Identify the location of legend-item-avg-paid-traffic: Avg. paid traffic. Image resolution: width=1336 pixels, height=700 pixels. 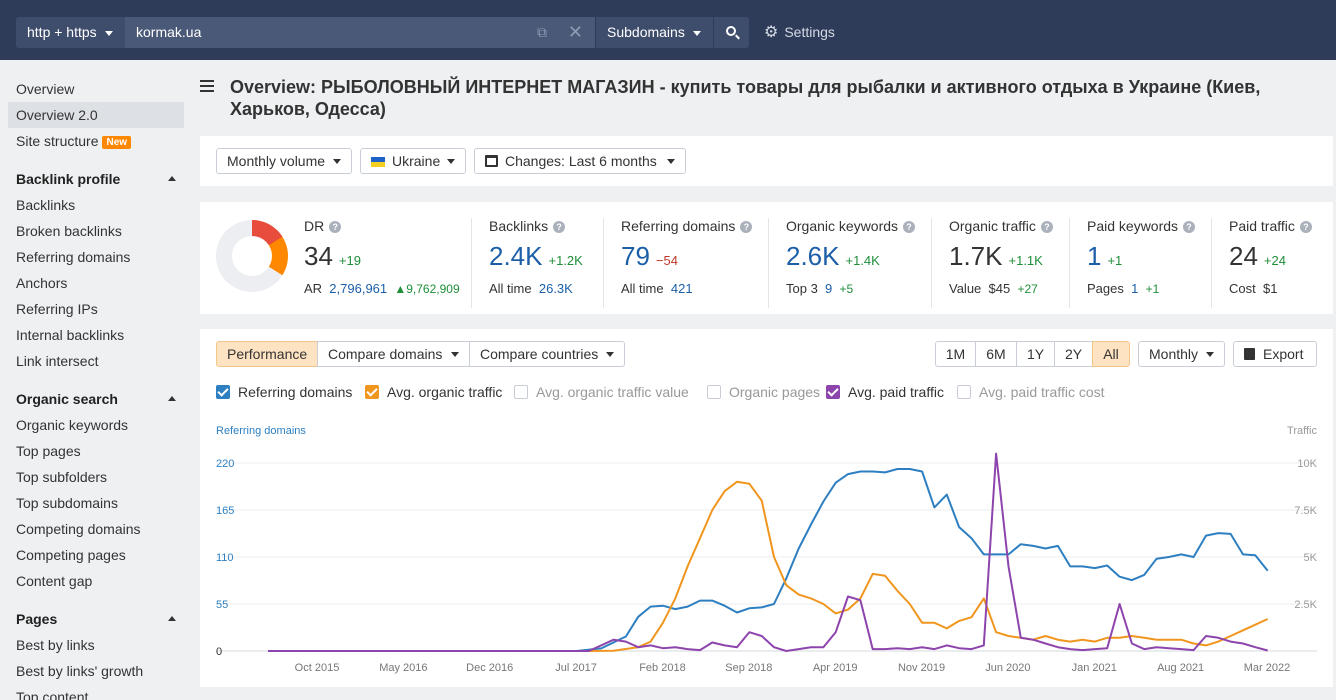
(885, 392).